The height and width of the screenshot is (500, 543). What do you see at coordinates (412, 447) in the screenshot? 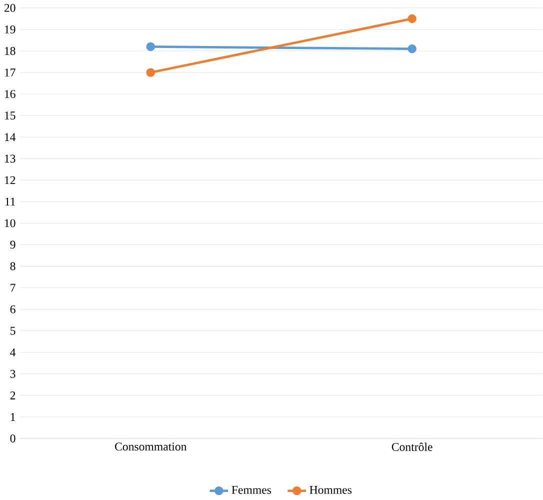
I see `x-tick-label: Contrôle` at bounding box center [412, 447].